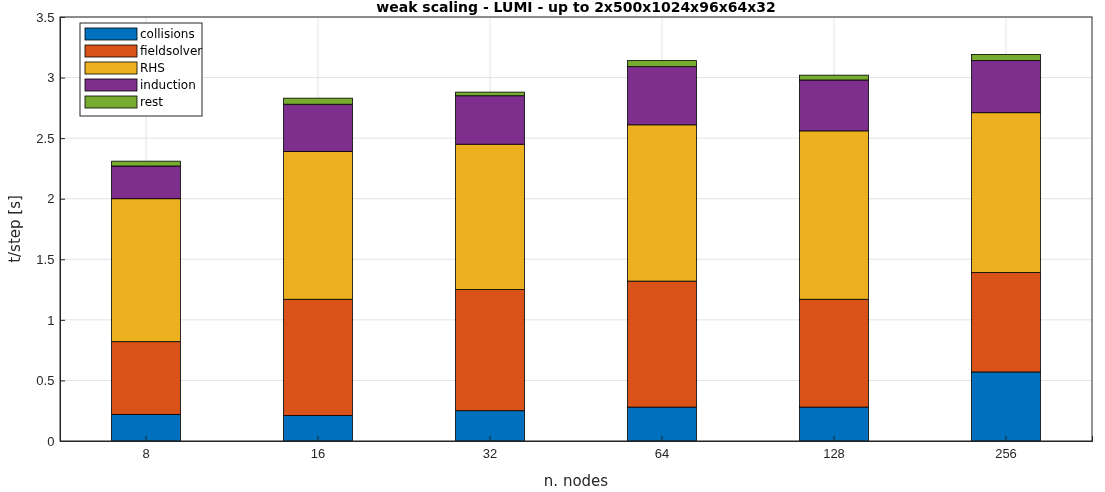 The image size is (1105, 492). Describe the element at coordinates (45, 259) in the screenshot. I see `y-tick-label: 1.5` at that location.